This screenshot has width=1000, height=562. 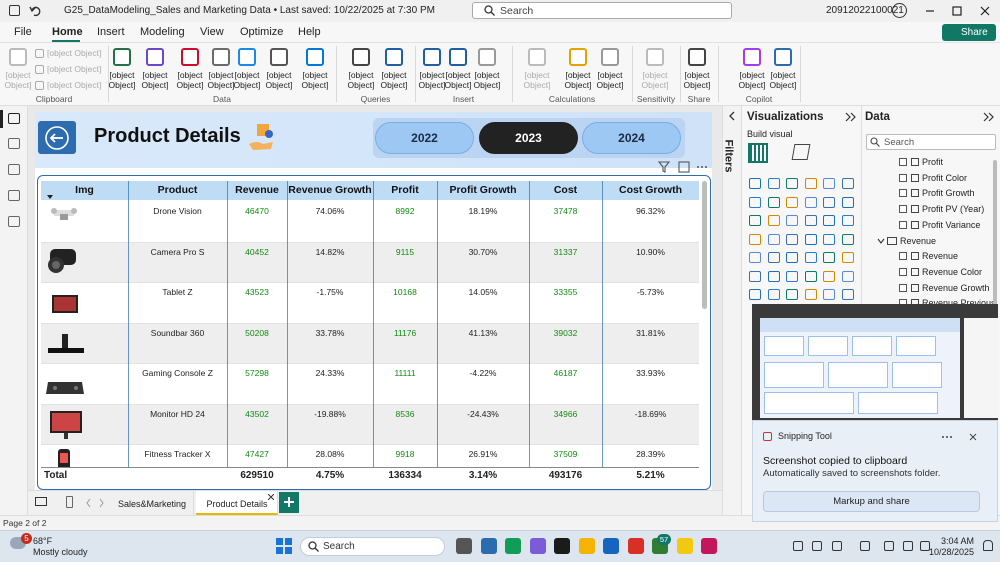 What do you see at coordinates (237, 504) in the screenshot?
I see `page-tab-label: Product Details` at bounding box center [237, 504].